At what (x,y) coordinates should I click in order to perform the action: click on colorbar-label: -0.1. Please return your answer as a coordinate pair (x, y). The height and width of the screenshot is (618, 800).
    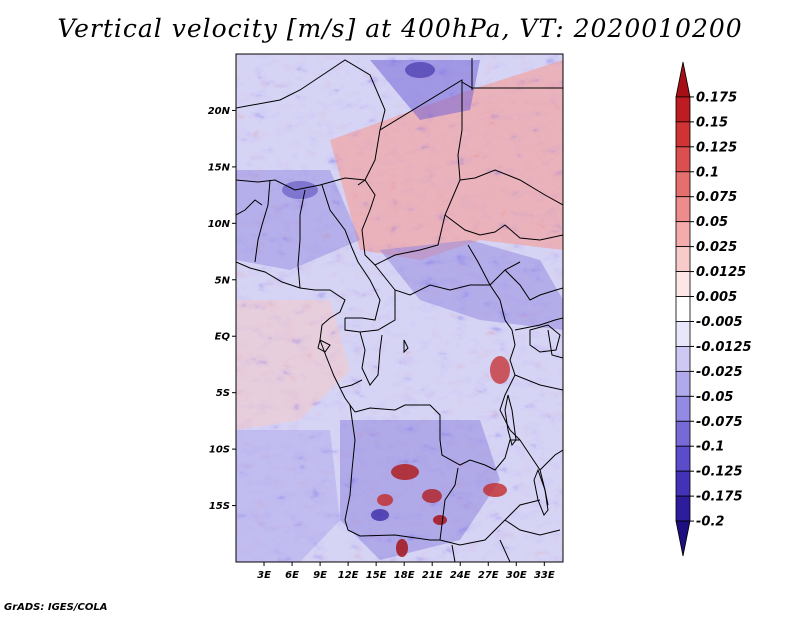
    Looking at the image, I should click on (710, 447).